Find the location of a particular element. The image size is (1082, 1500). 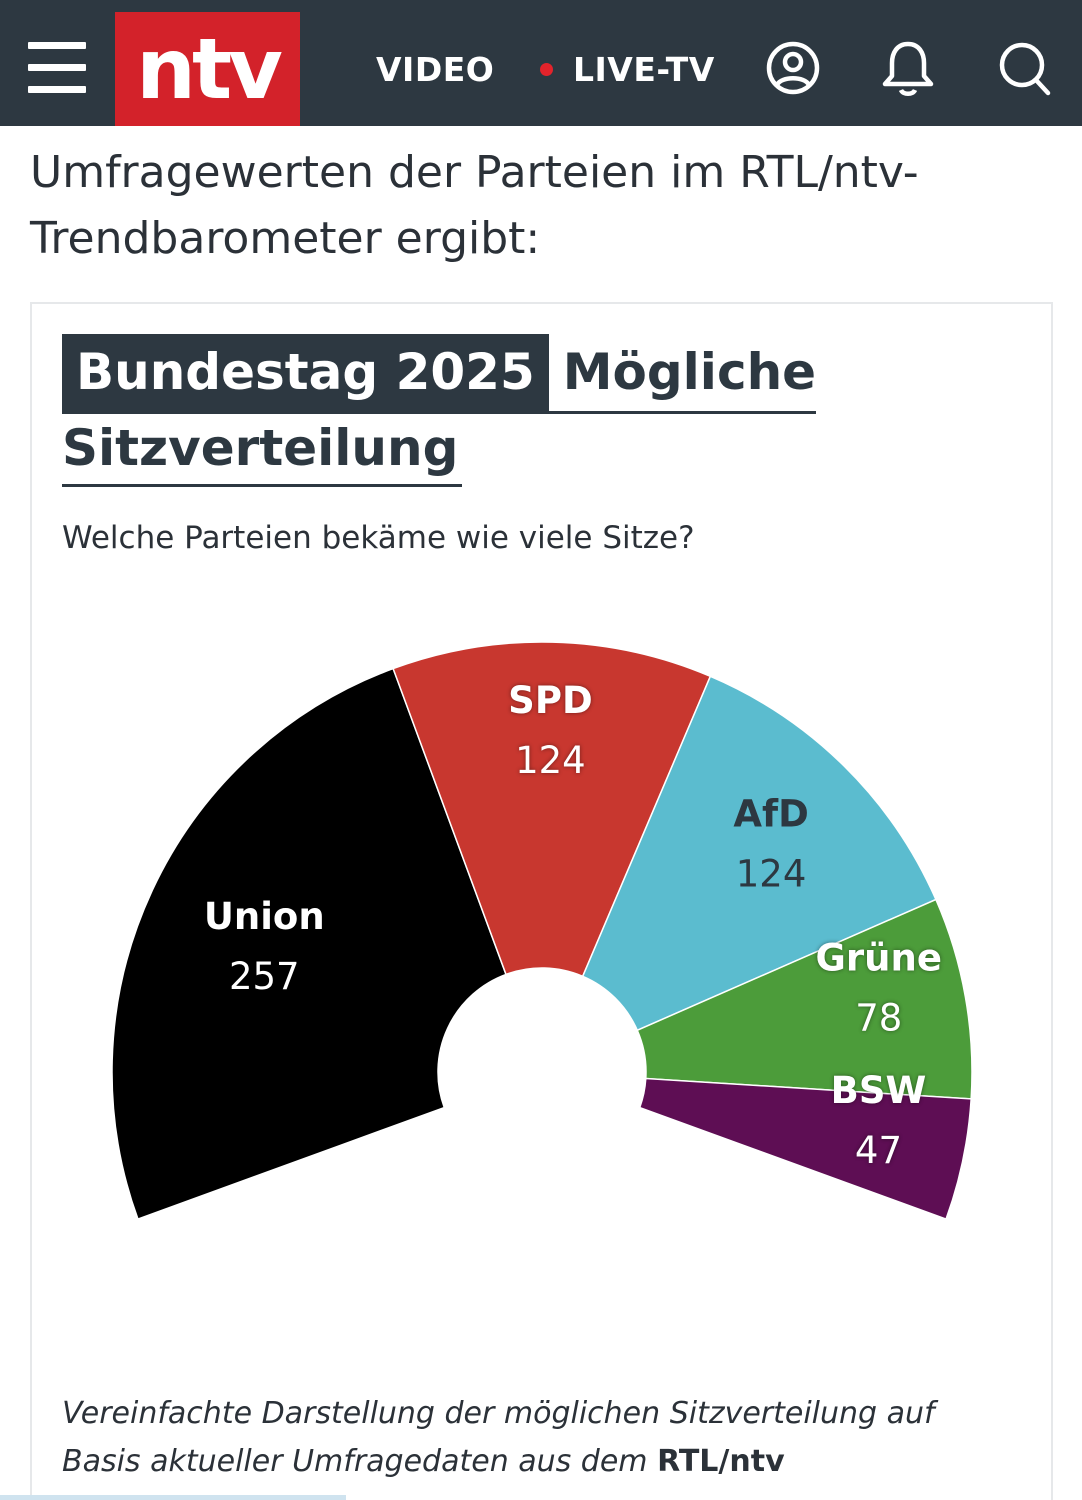

label-spd: SPD is located at coordinates (550, 700).